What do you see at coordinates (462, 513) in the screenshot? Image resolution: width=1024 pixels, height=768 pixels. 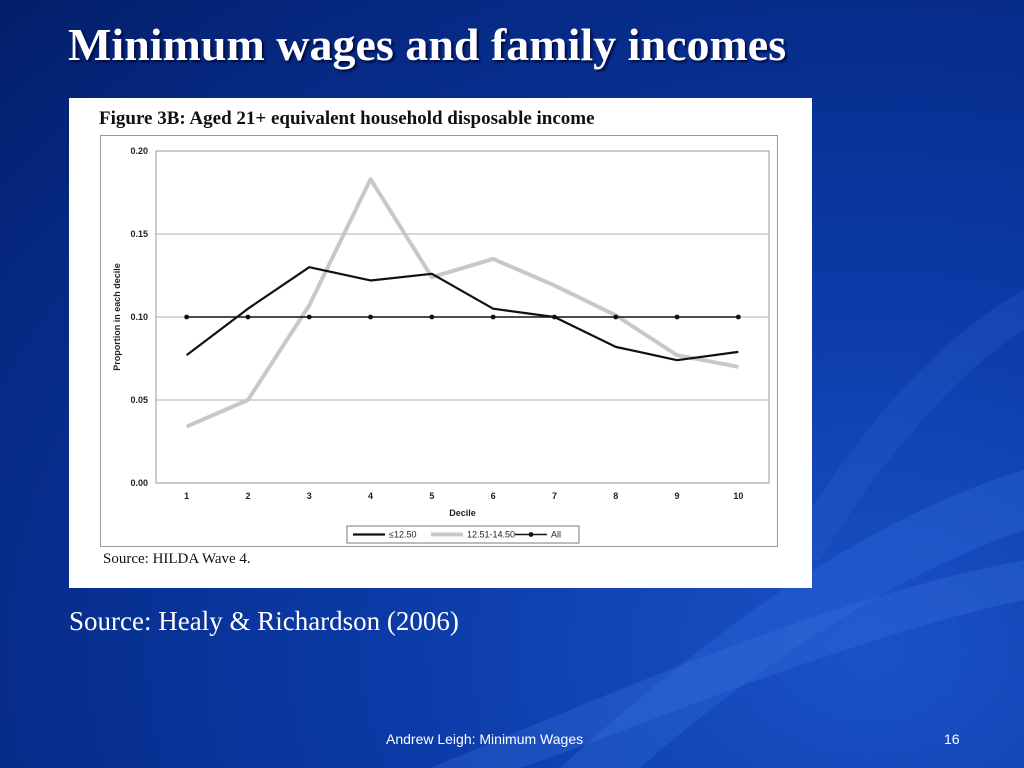 I see `x-axis-label: Decile` at bounding box center [462, 513].